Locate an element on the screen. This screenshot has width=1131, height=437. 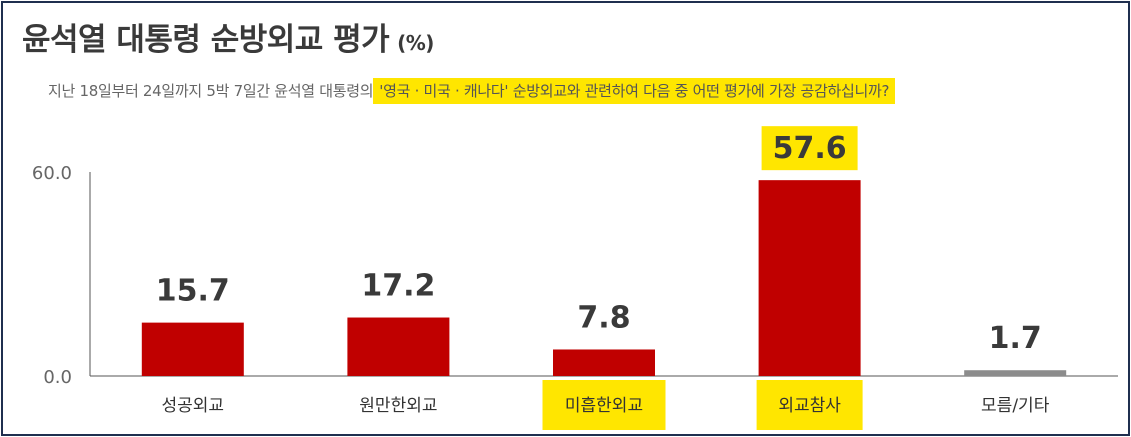
value-label-highlight is located at coordinates (809, 148).